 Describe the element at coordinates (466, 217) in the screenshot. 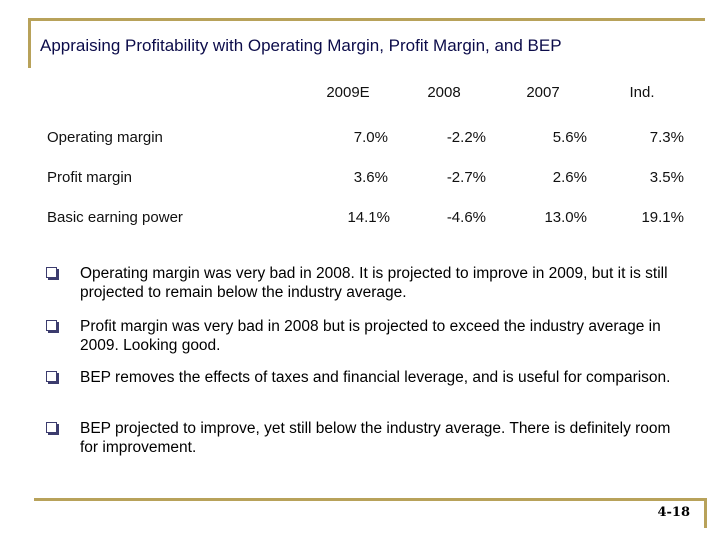

I see `table-cell: -4.6%` at that location.